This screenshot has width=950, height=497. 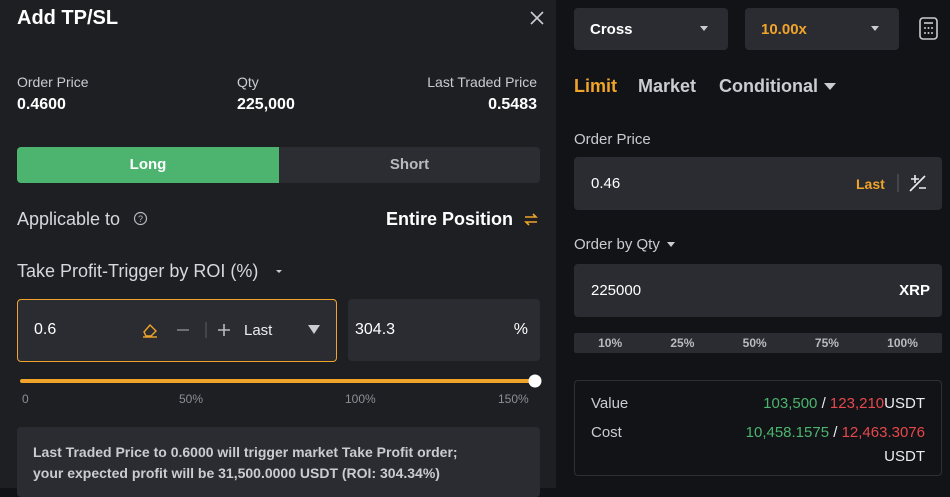 I want to click on qty-input, so click(x=758, y=290).